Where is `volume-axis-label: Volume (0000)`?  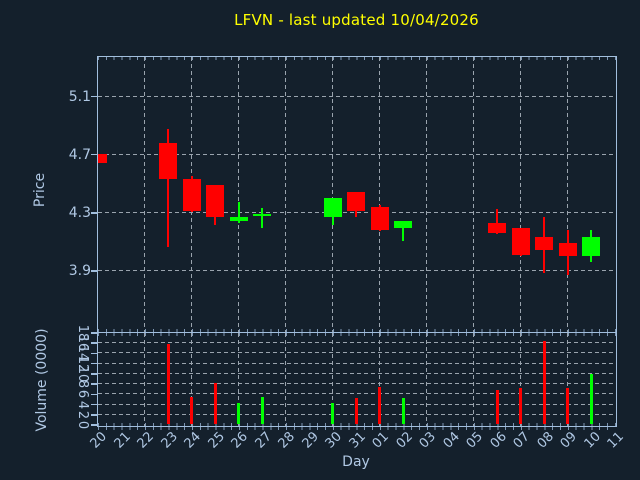 volume-axis-label: Volume (0000) is located at coordinates (42, 380).